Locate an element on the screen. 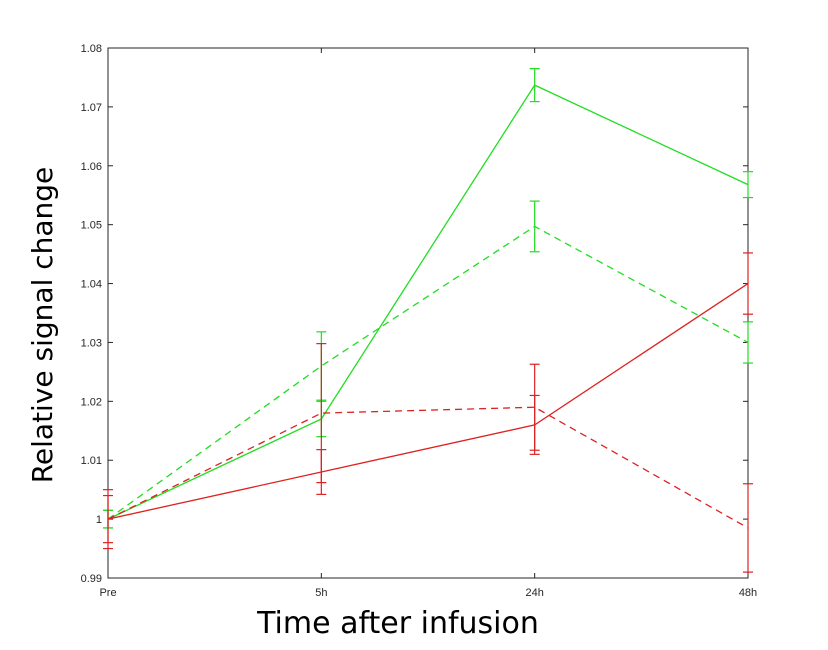 This screenshot has height=650, width=828. y-tick-label: 1.05 is located at coordinates (91, 226).